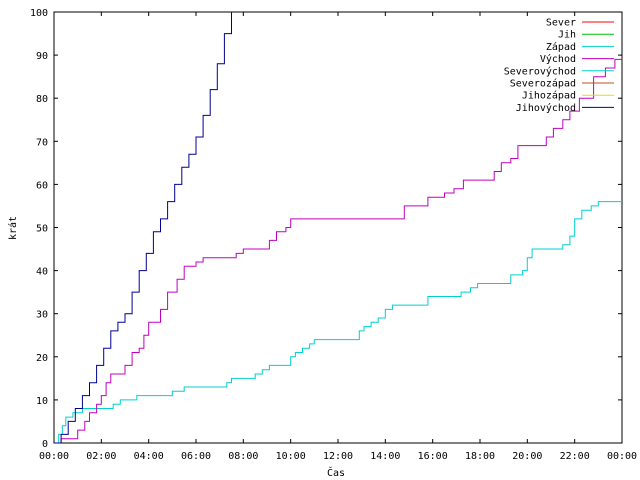 This screenshot has width=640, height=480. What do you see at coordinates (540, 71) in the screenshot?
I see `legend-label: Severovýchod` at bounding box center [540, 71].